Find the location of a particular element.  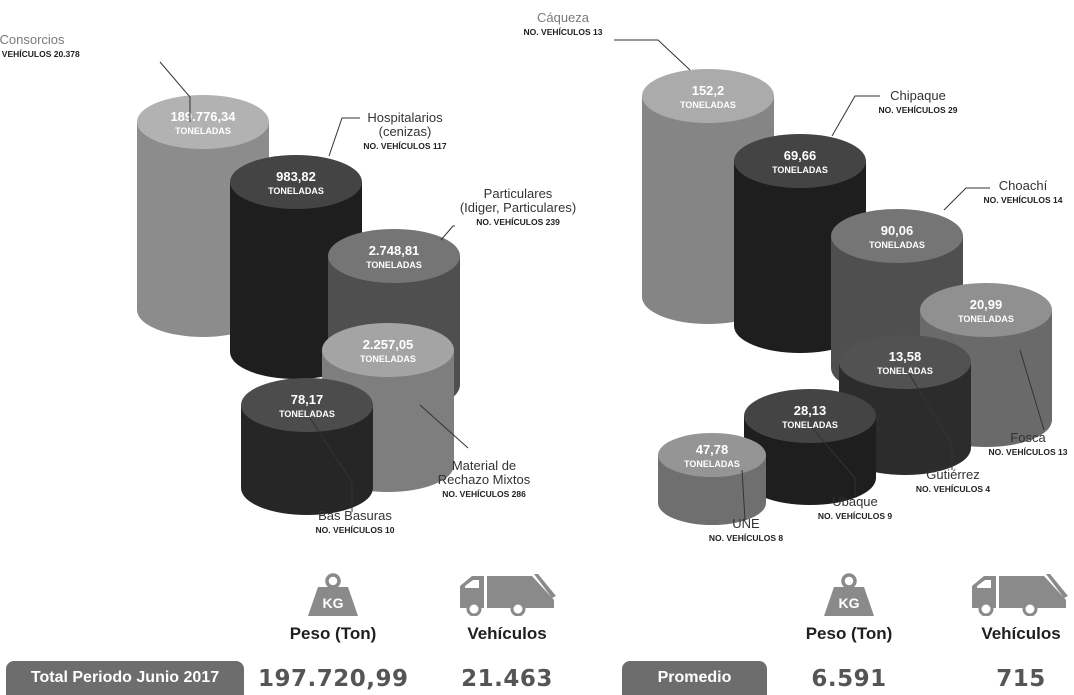

cylinder-bar: 28,13 TONELADAS Ubaque NO. VEHÍCULOS 9 is located at coordinates (818, 455).